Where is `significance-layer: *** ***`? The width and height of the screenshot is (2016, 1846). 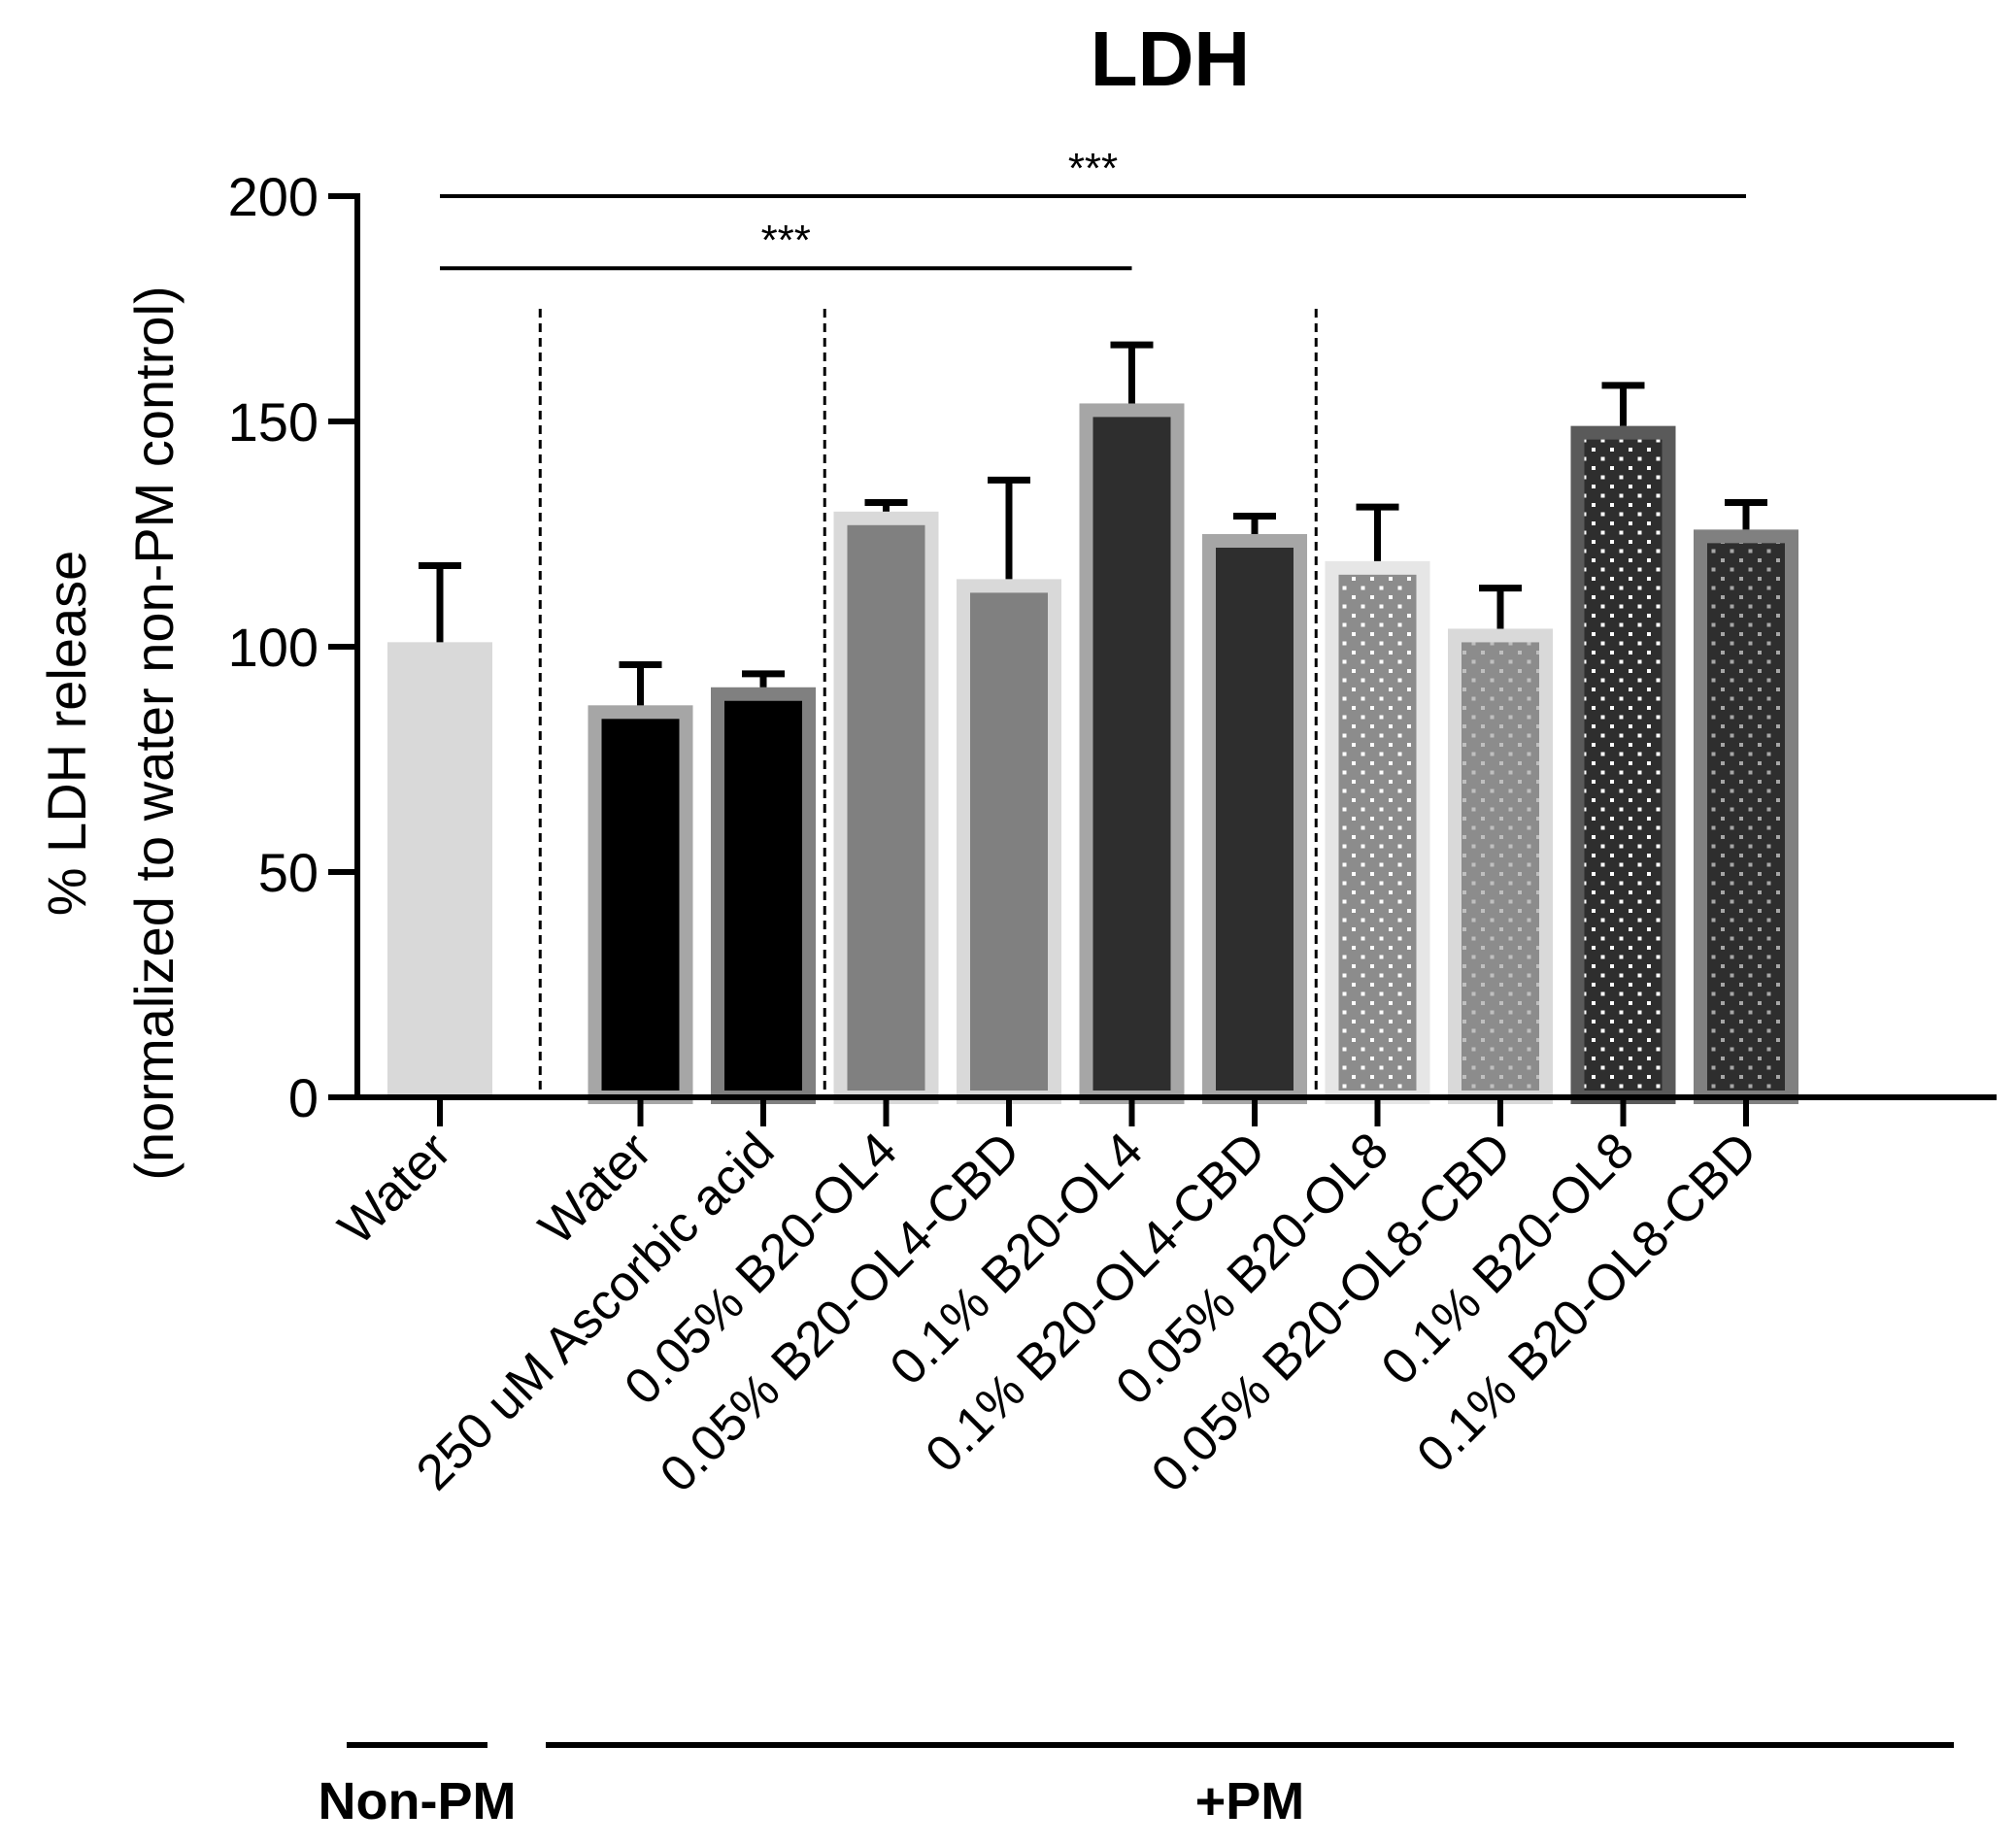
significance-layer: *** *** is located at coordinates (1093, 208).